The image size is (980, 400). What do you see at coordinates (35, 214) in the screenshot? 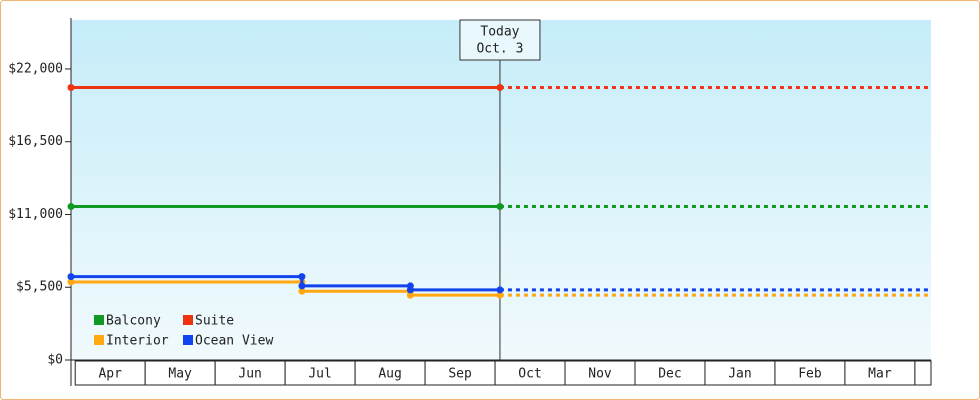
I see `y-tick-label: $11,000` at bounding box center [35, 214].